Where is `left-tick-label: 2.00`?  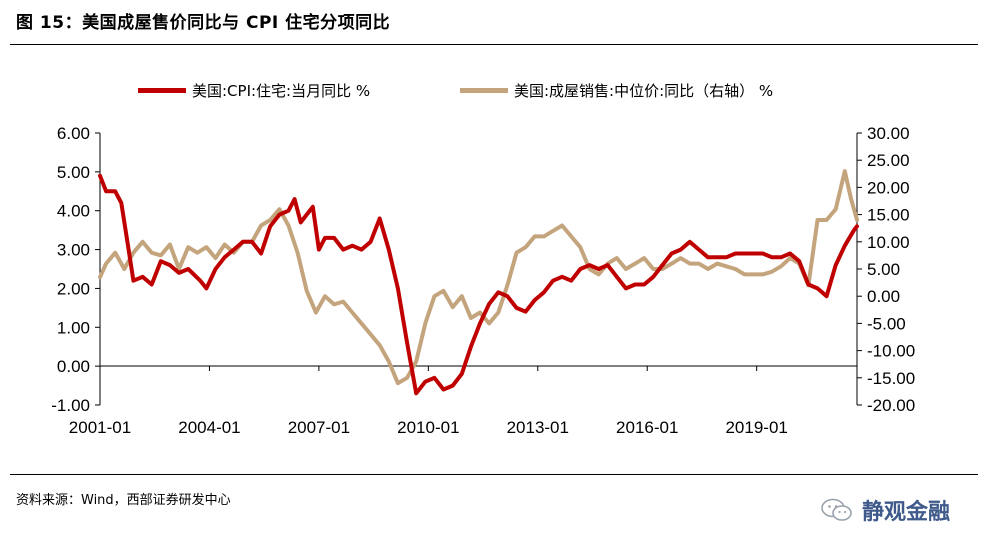 left-tick-label: 2.00 is located at coordinates (73, 288).